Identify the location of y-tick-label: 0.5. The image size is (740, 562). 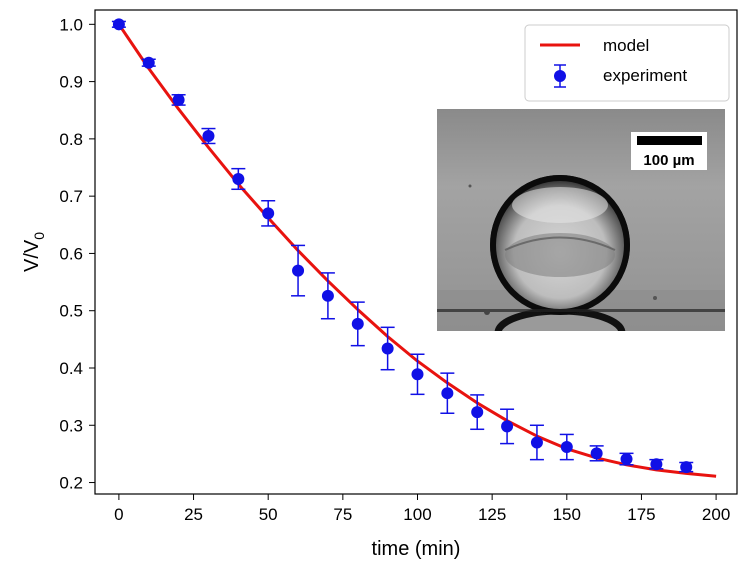
(71, 311).